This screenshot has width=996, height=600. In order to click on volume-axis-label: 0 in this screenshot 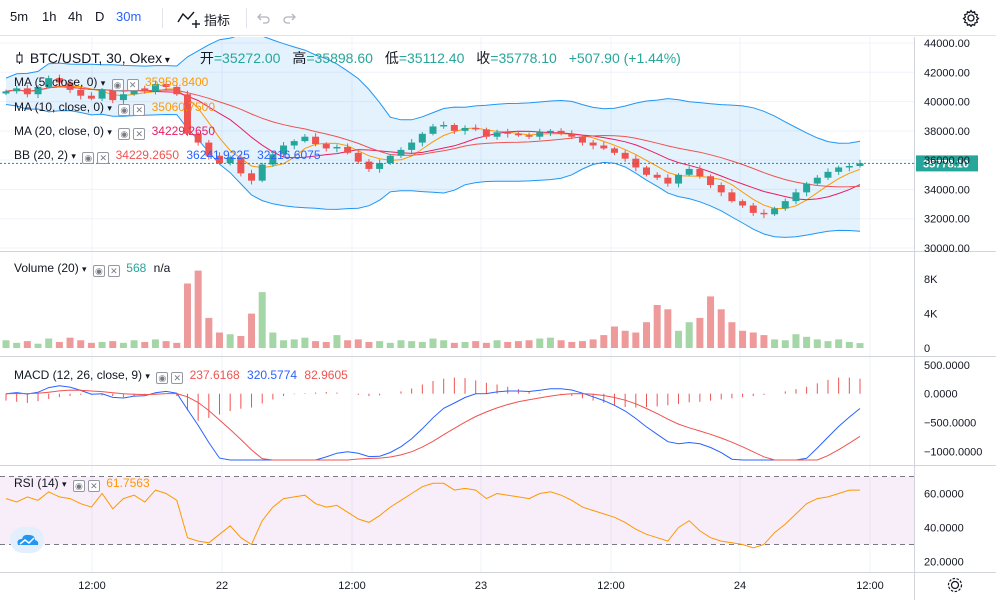, I will do `click(927, 349)`.